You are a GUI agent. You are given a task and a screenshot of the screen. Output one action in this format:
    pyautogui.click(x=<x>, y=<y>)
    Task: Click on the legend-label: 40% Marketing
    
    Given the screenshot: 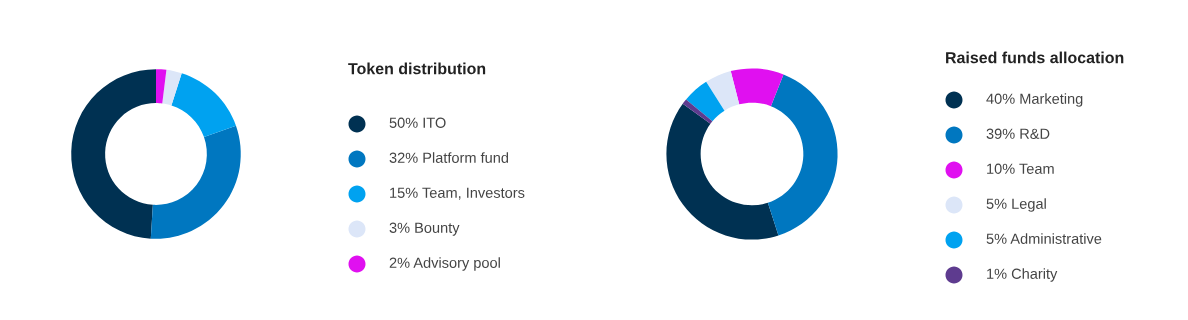 What is the action you would take?
    pyautogui.click(x=1034, y=100)
    